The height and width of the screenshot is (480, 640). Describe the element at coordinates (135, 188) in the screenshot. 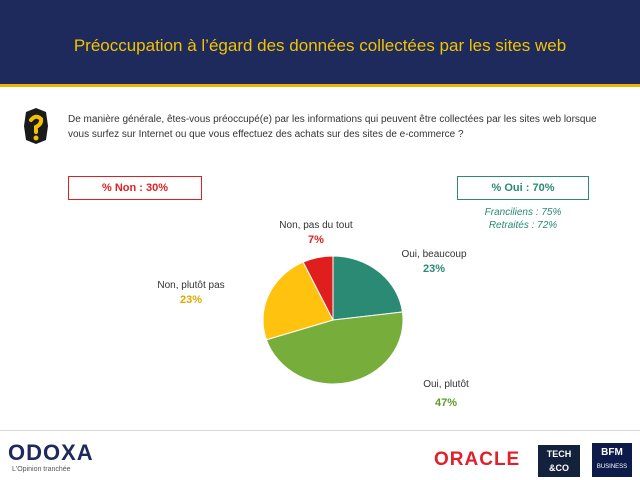

I see `total-non-box: % Non : 30%` at that location.